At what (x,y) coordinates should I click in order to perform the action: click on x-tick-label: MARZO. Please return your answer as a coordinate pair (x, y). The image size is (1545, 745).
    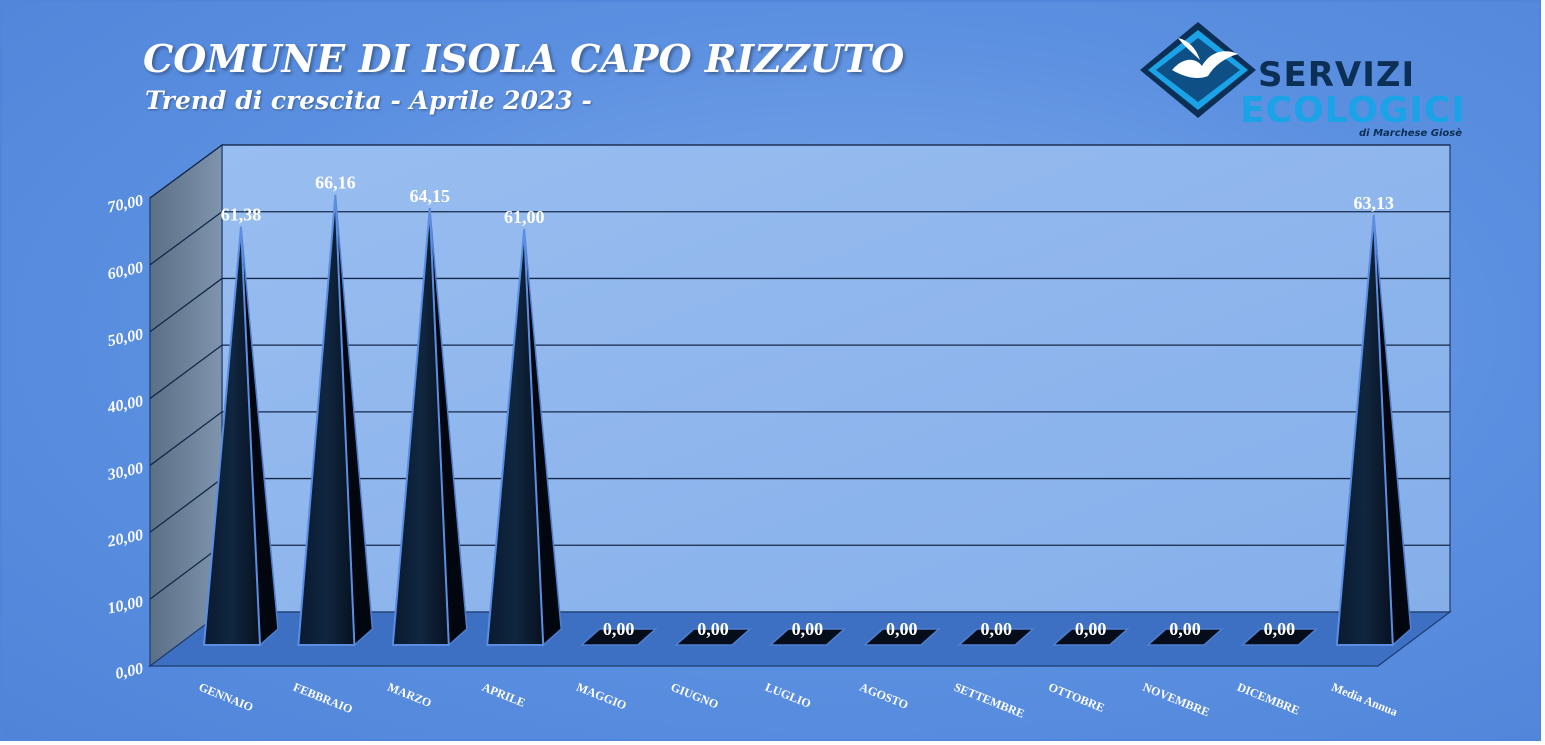
    Looking at the image, I should click on (410, 695).